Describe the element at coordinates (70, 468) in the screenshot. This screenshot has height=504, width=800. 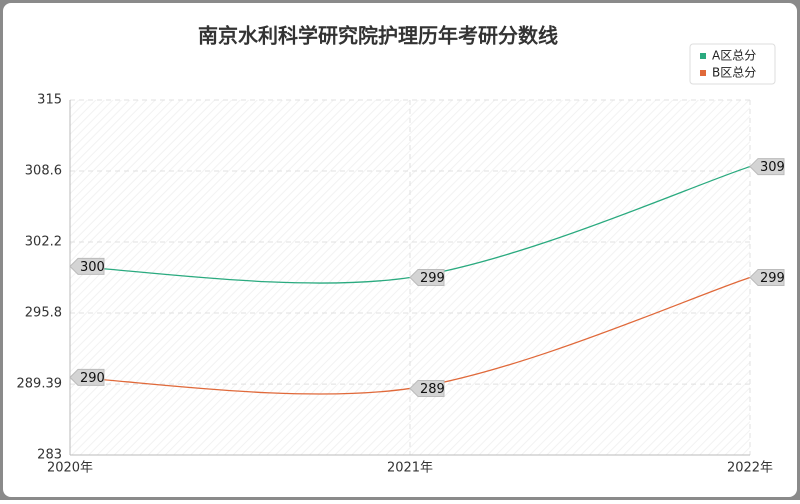
I see `x-tick-label: 2020年` at that location.